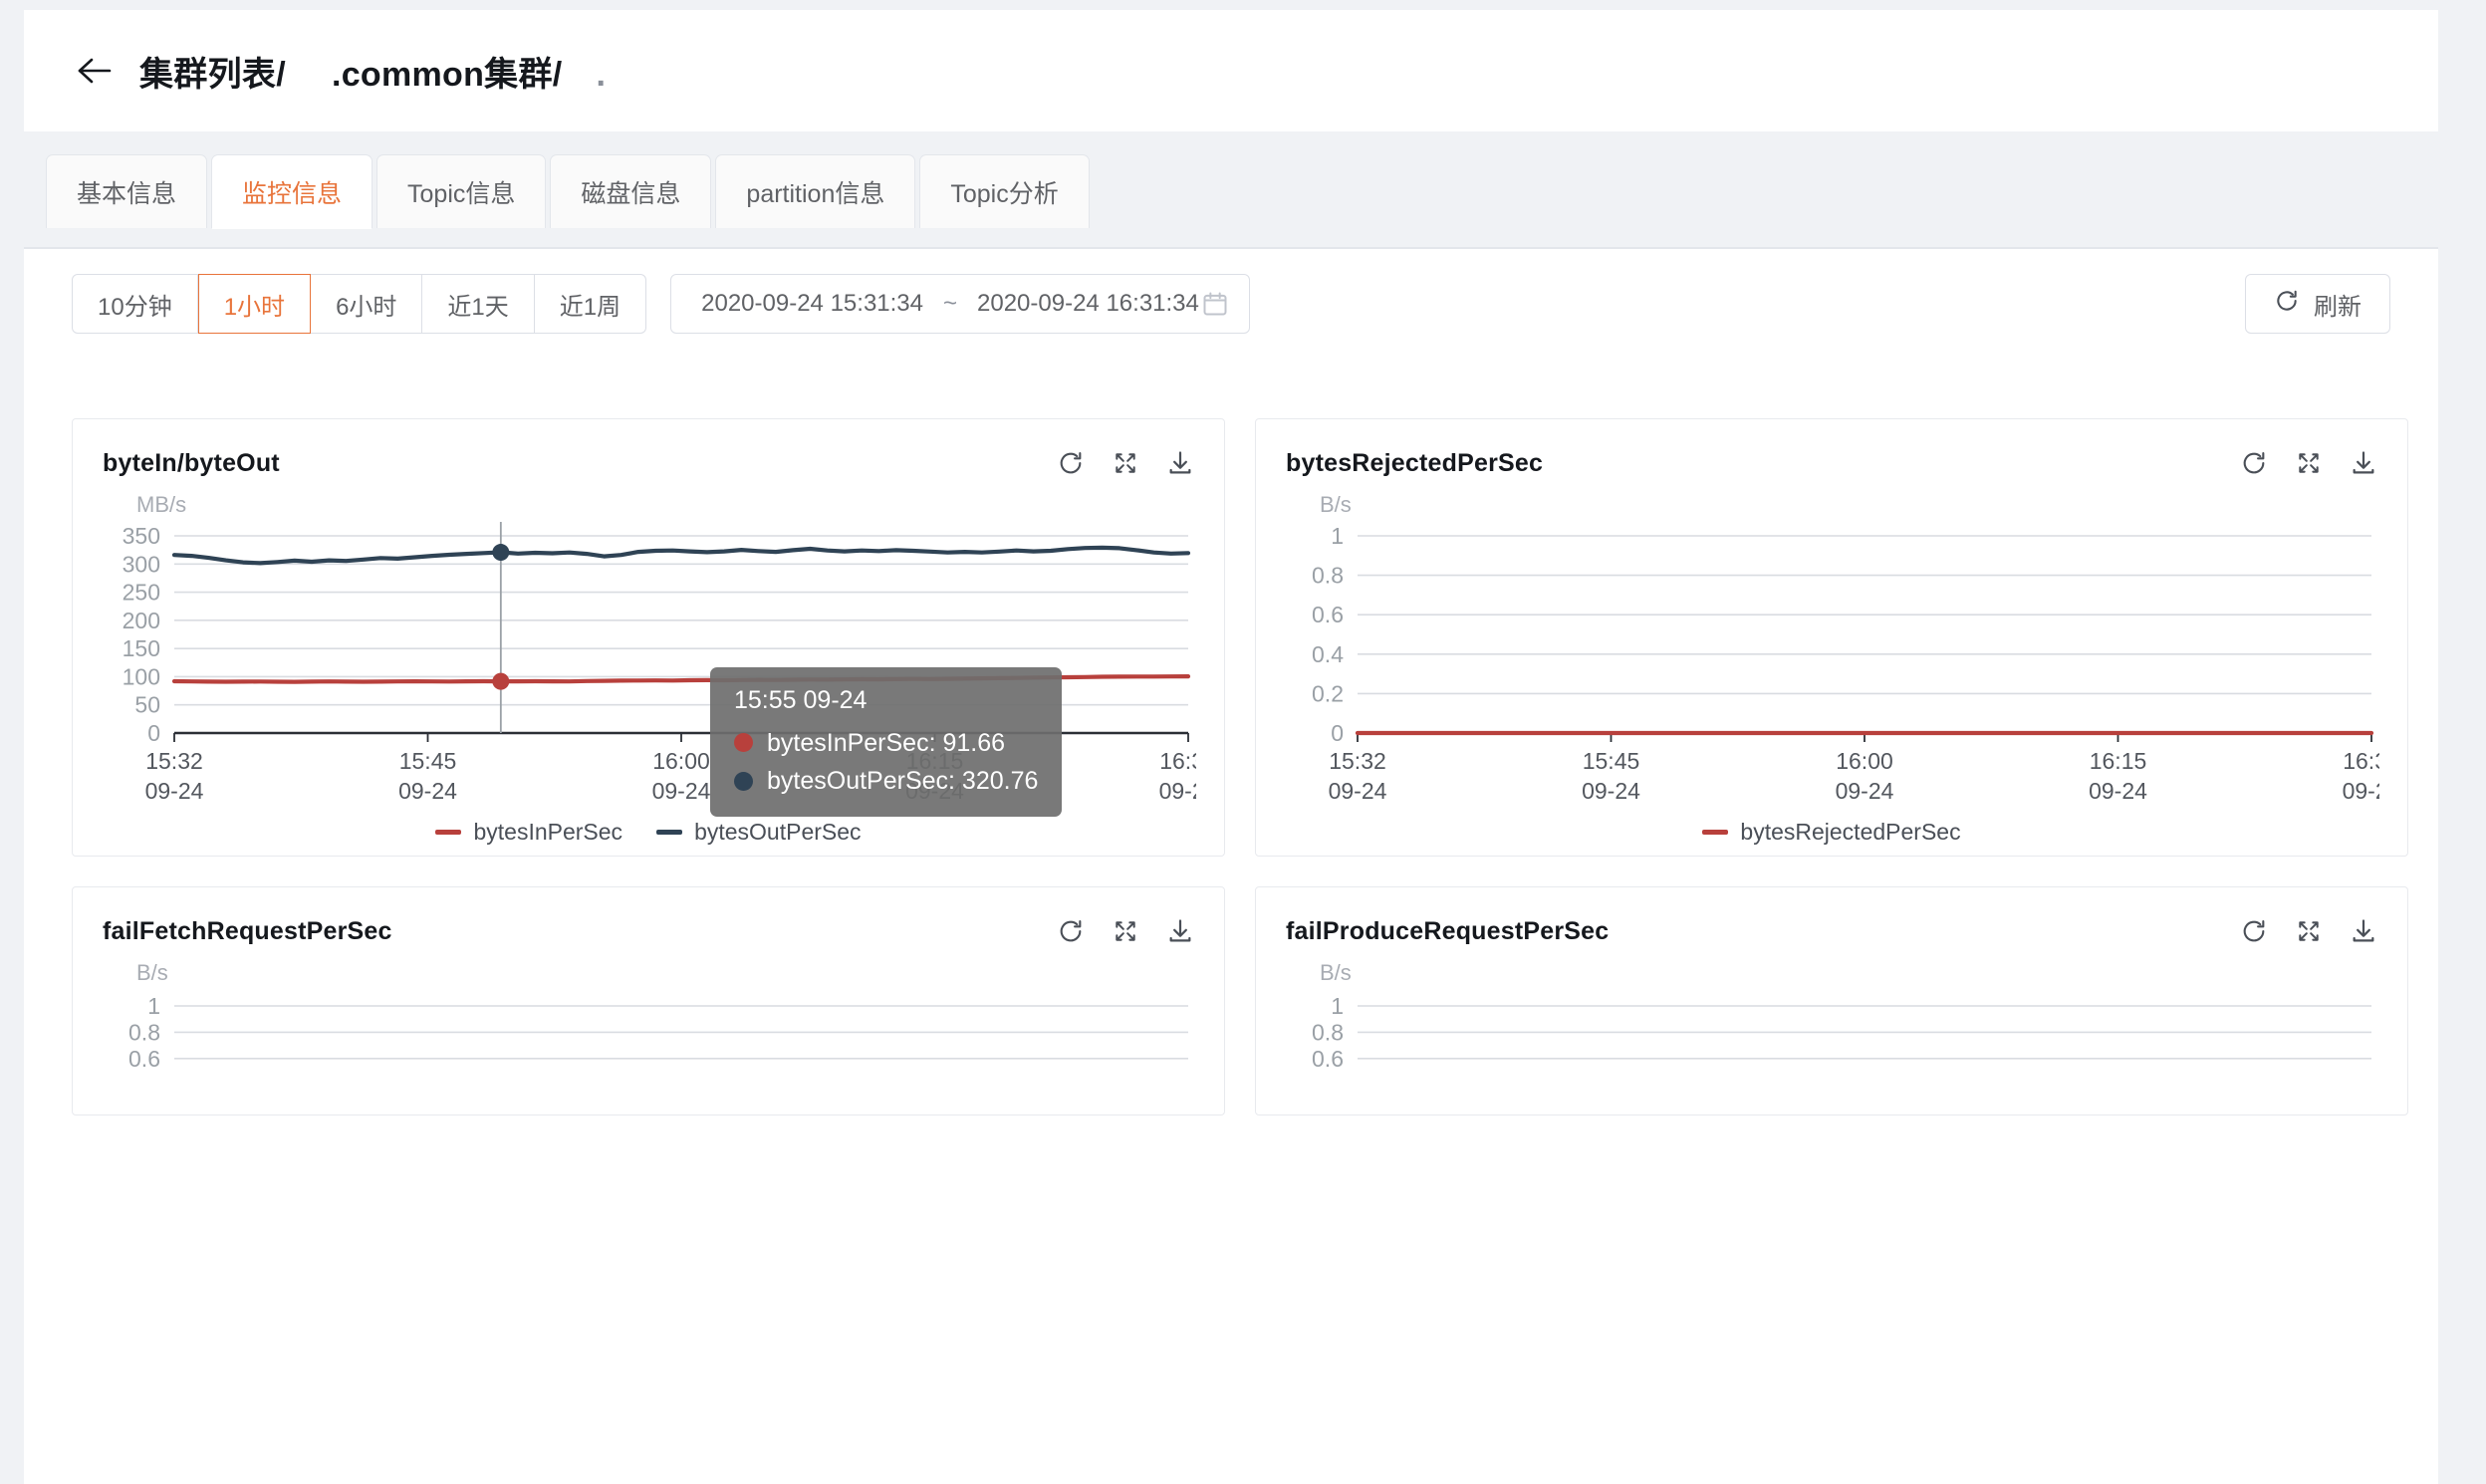 The height and width of the screenshot is (1484, 2486). I want to click on card-header: byteIn/byteOut, so click(648, 463).